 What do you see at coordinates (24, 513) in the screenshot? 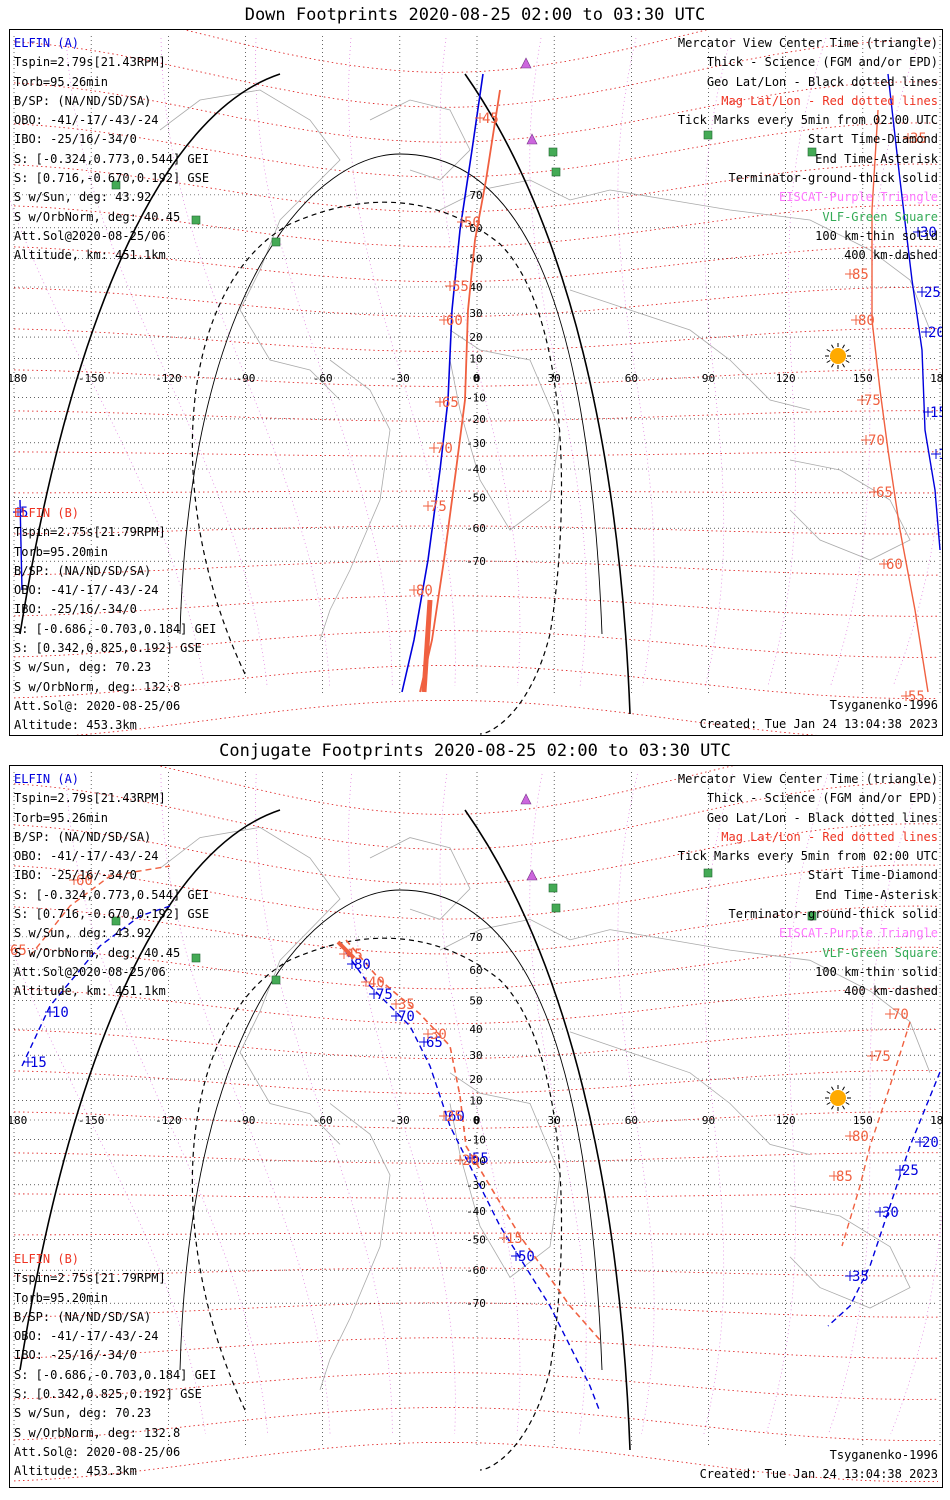
I see `track-tick-label: 5` at bounding box center [24, 513].